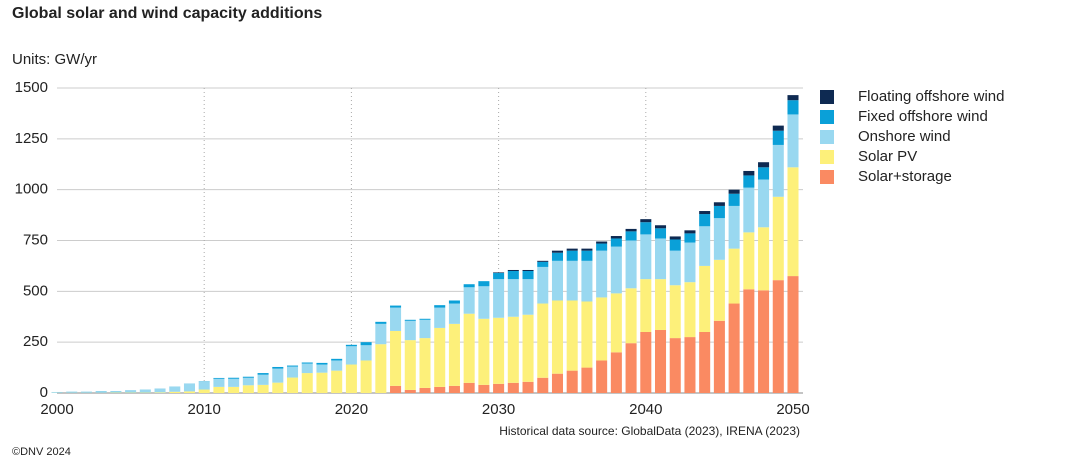  I want to click on y-tick-label: 1250, so click(31, 138).